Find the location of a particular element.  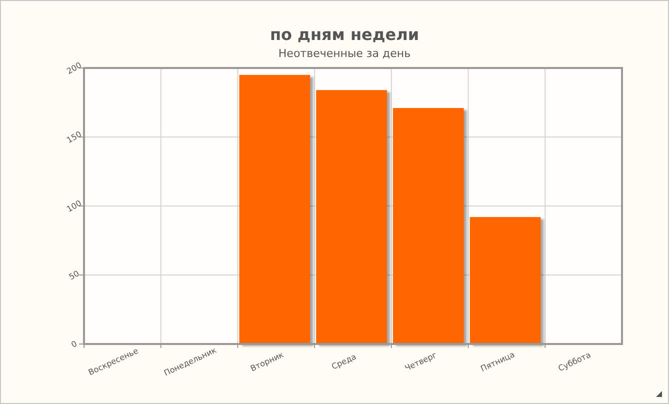

y-tick-label: 100 is located at coordinates (74, 206).